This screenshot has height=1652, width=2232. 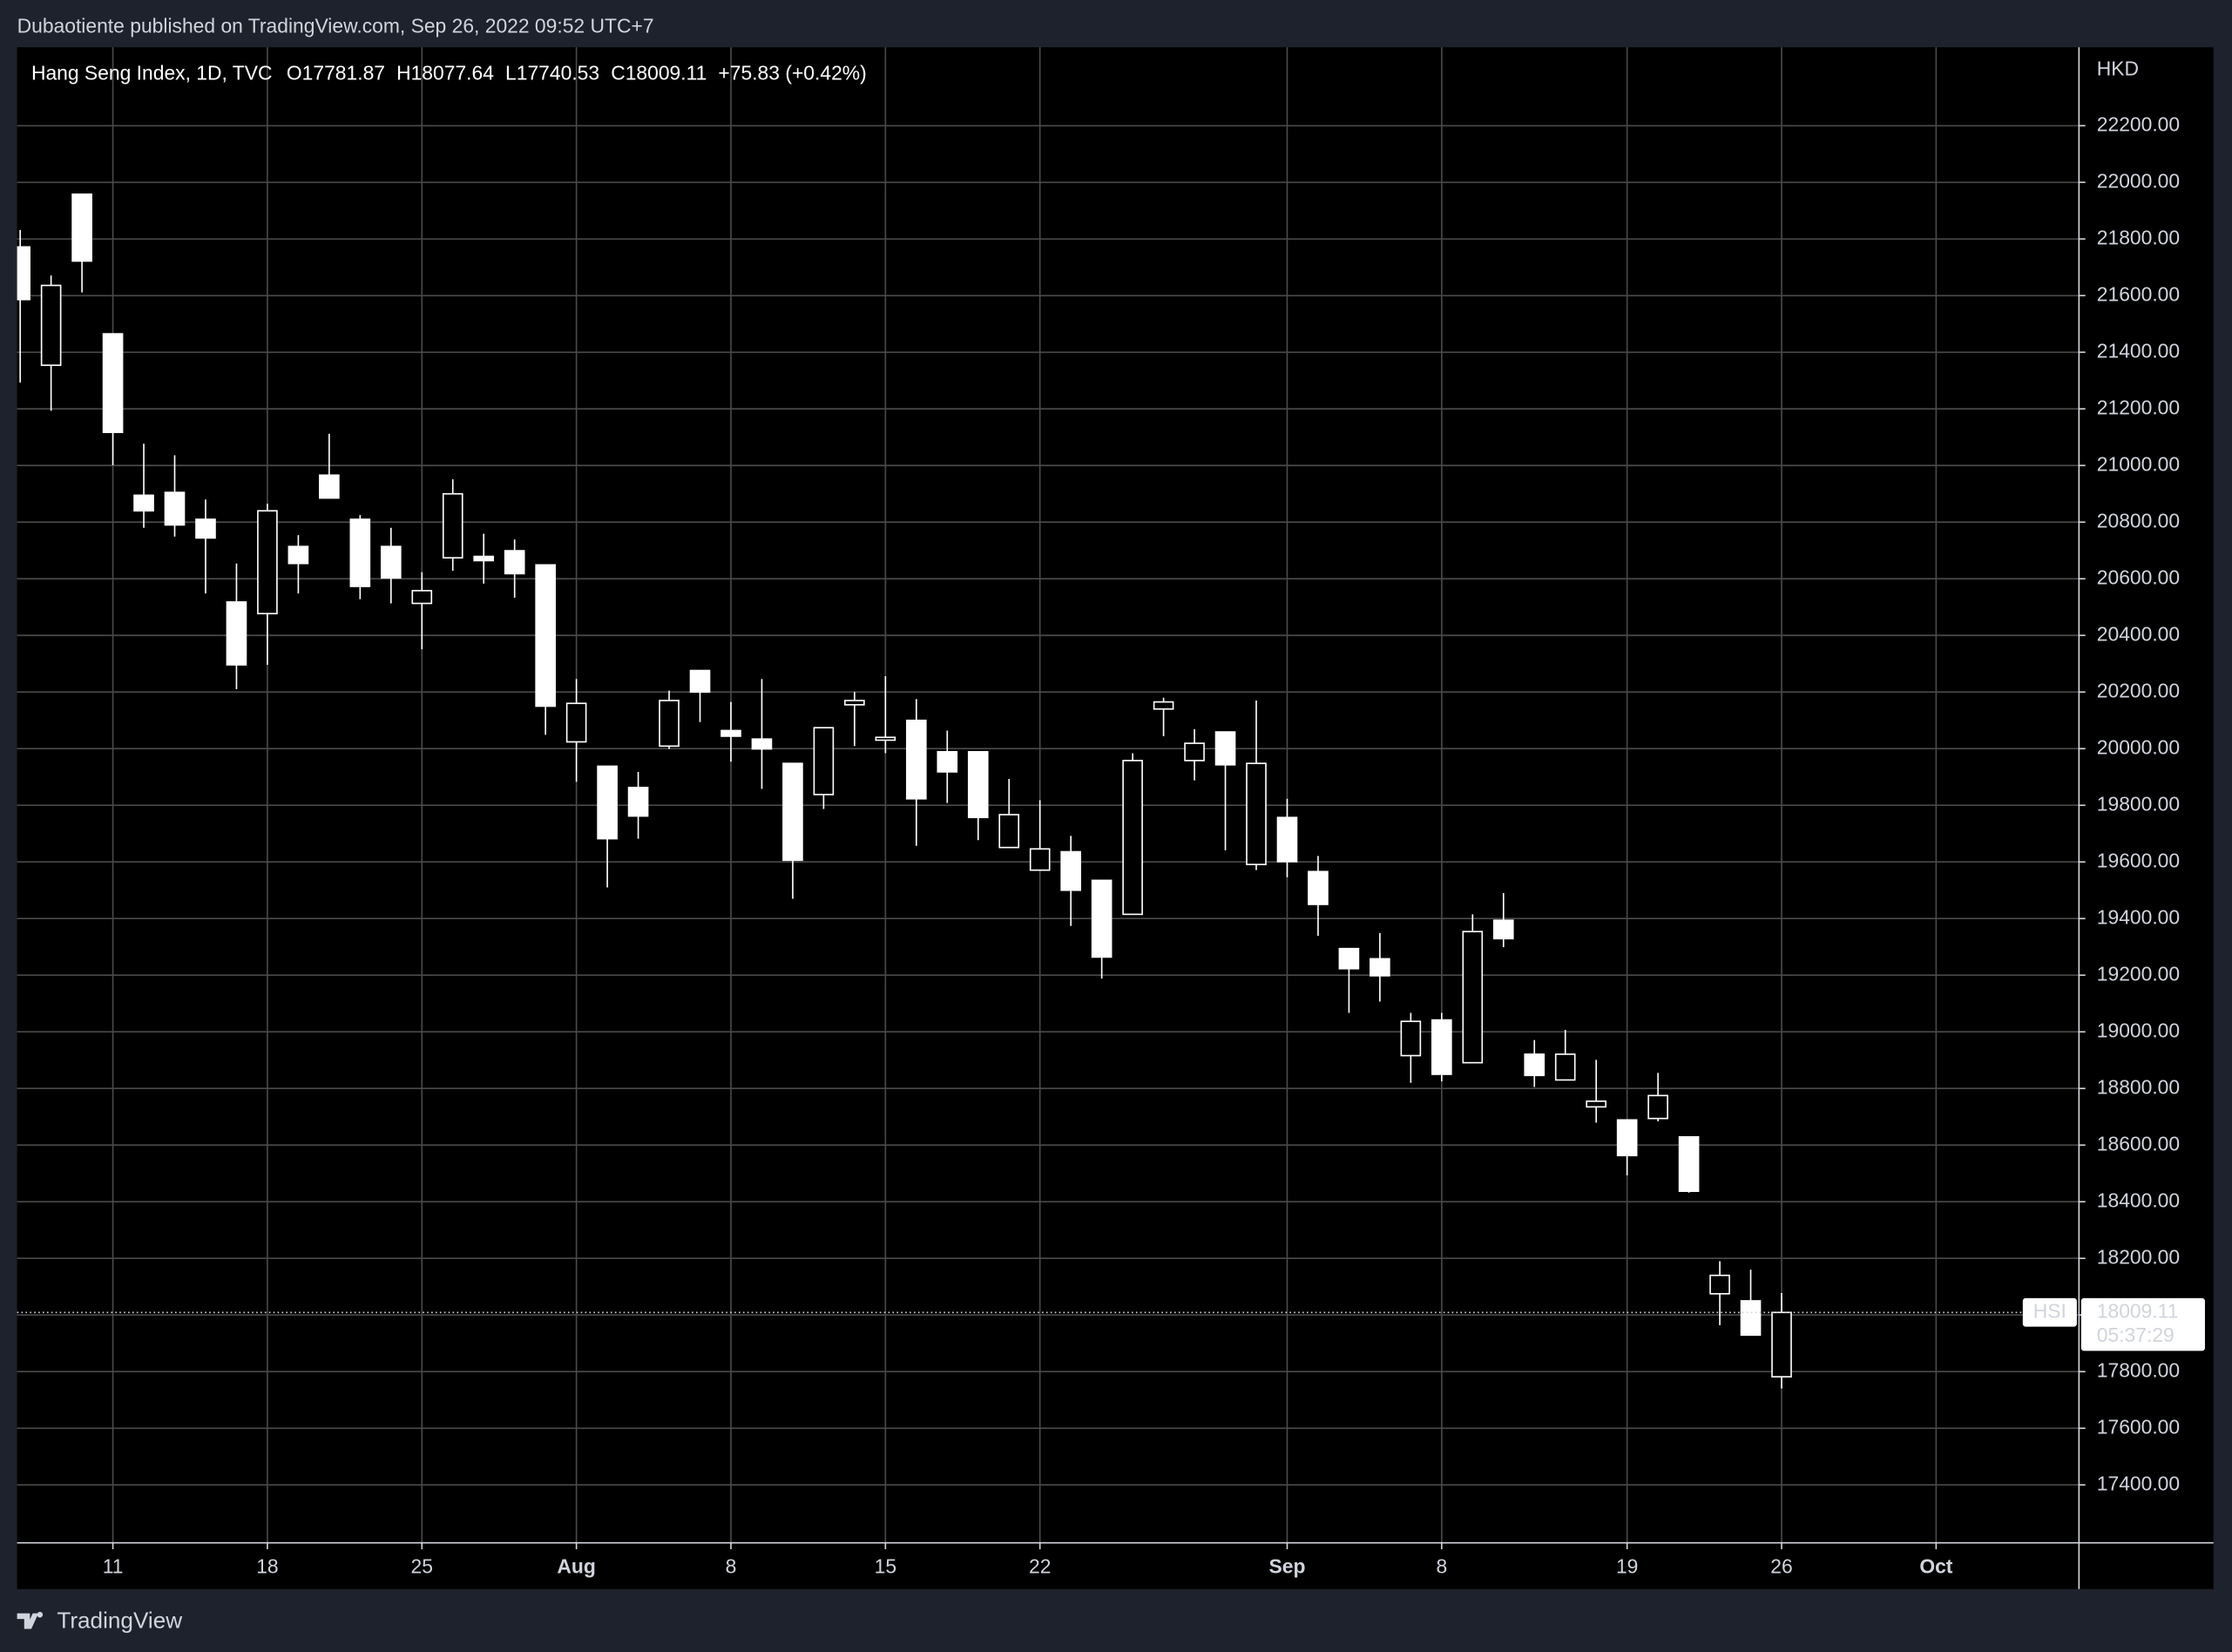 I want to click on y-tick-label: 21800.00, so click(x=2138, y=237).